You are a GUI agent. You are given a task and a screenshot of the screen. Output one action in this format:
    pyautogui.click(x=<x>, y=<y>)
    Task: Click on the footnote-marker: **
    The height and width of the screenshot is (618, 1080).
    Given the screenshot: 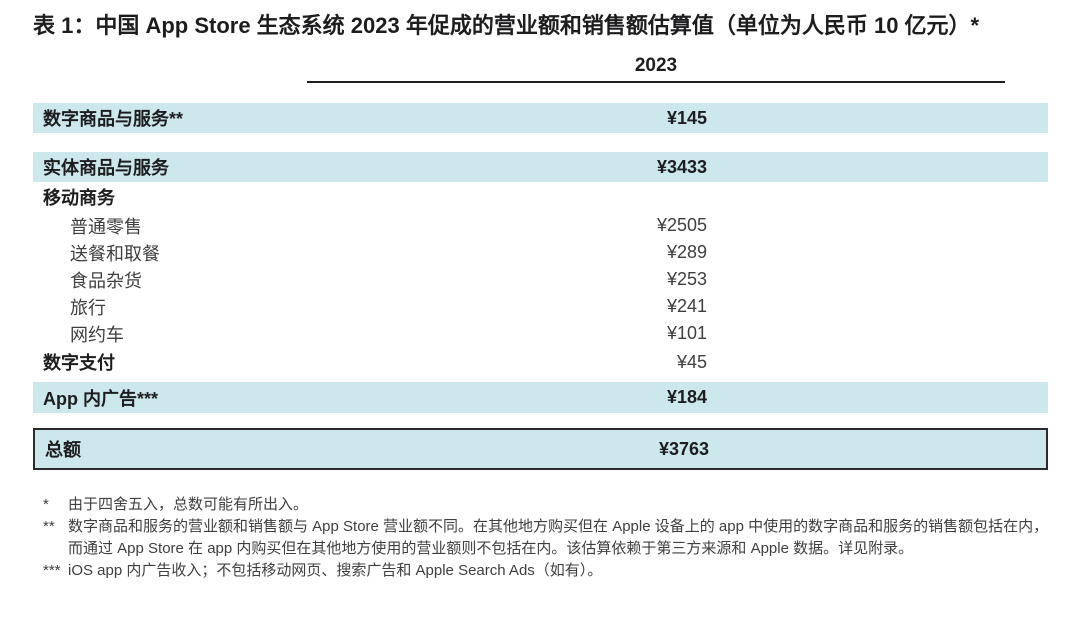 What is the action you would take?
    pyautogui.click(x=49, y=526)
    